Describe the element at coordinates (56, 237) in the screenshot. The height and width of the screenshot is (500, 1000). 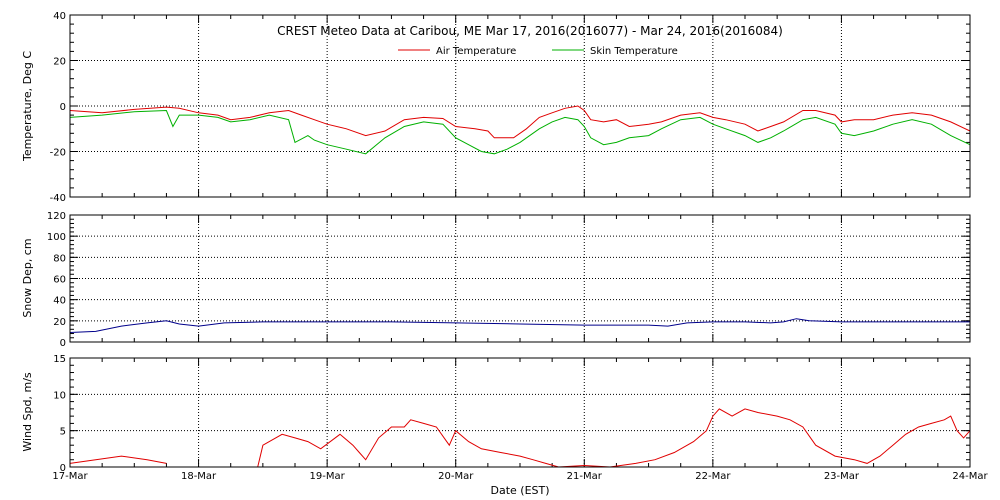
I see `snow-ytick-label: 100` at that location.